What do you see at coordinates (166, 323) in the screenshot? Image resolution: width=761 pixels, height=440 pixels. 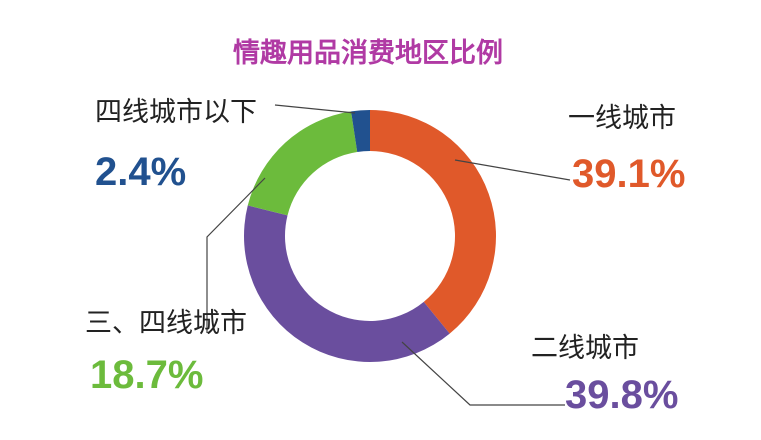 I see `slice-label-tier3-4: 三、四线城市` at bounding box center [166, 323].